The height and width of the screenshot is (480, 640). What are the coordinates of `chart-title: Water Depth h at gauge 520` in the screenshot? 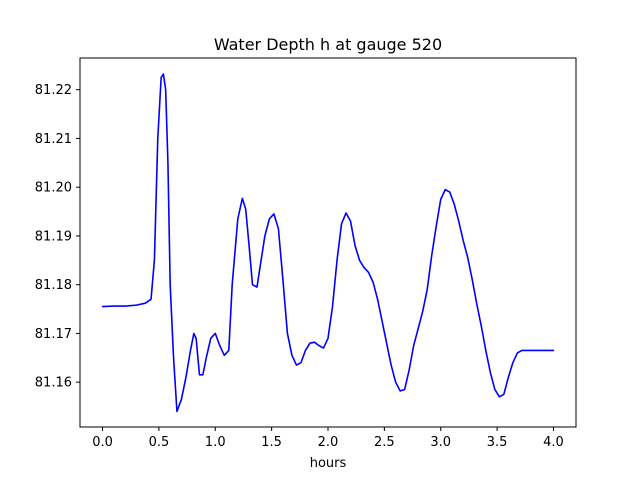 It's located at (328, 44).